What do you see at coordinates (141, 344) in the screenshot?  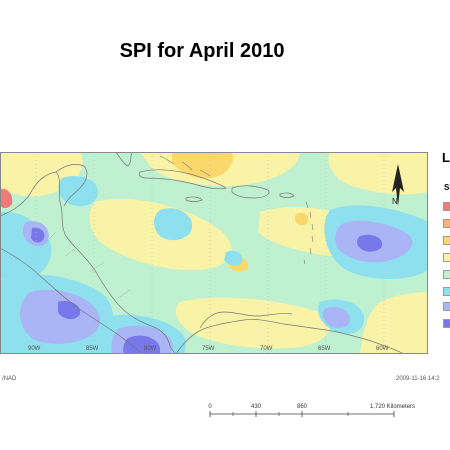 I see `spi-zone-purple-panama` at bounding box center [141, 344].